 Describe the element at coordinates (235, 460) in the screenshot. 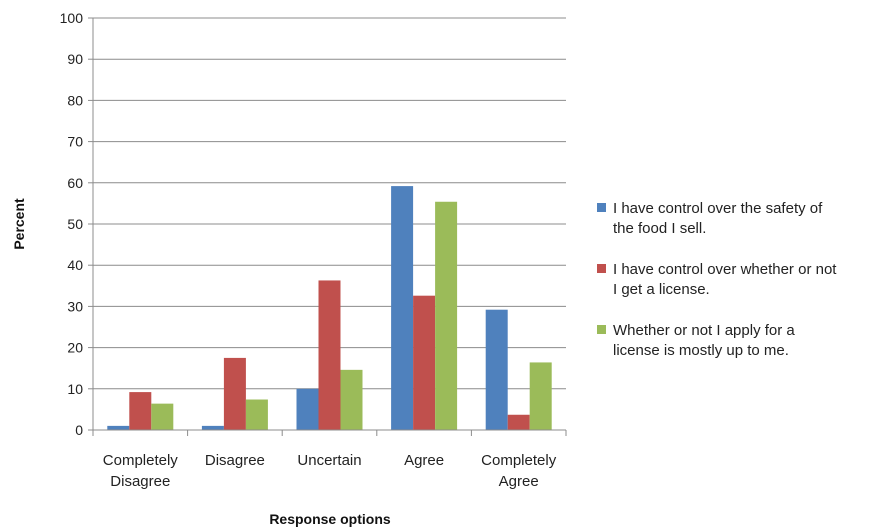

I see `x-tick-label: Disagree` at that location.